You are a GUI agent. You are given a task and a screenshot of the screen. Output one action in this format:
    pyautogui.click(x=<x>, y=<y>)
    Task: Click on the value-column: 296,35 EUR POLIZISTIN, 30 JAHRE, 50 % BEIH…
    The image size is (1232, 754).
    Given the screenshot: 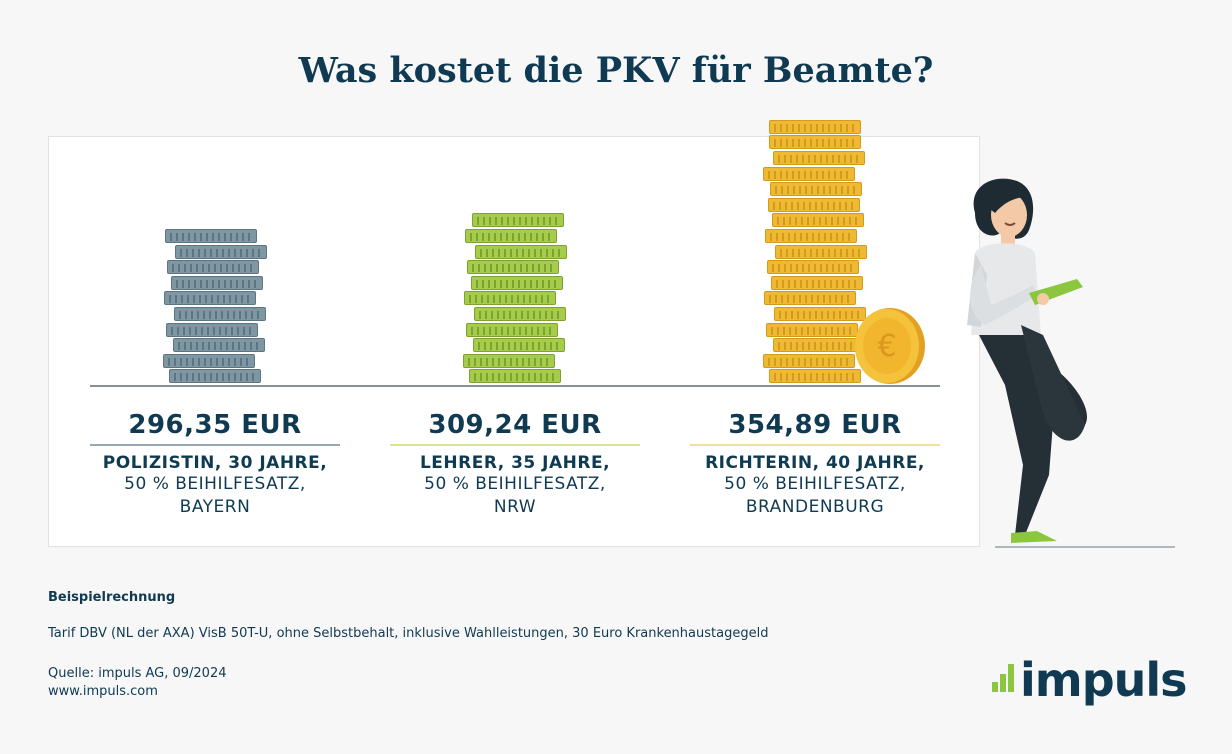 What is the action you would take?
    pyautogui.click(x=215, y=464)
    